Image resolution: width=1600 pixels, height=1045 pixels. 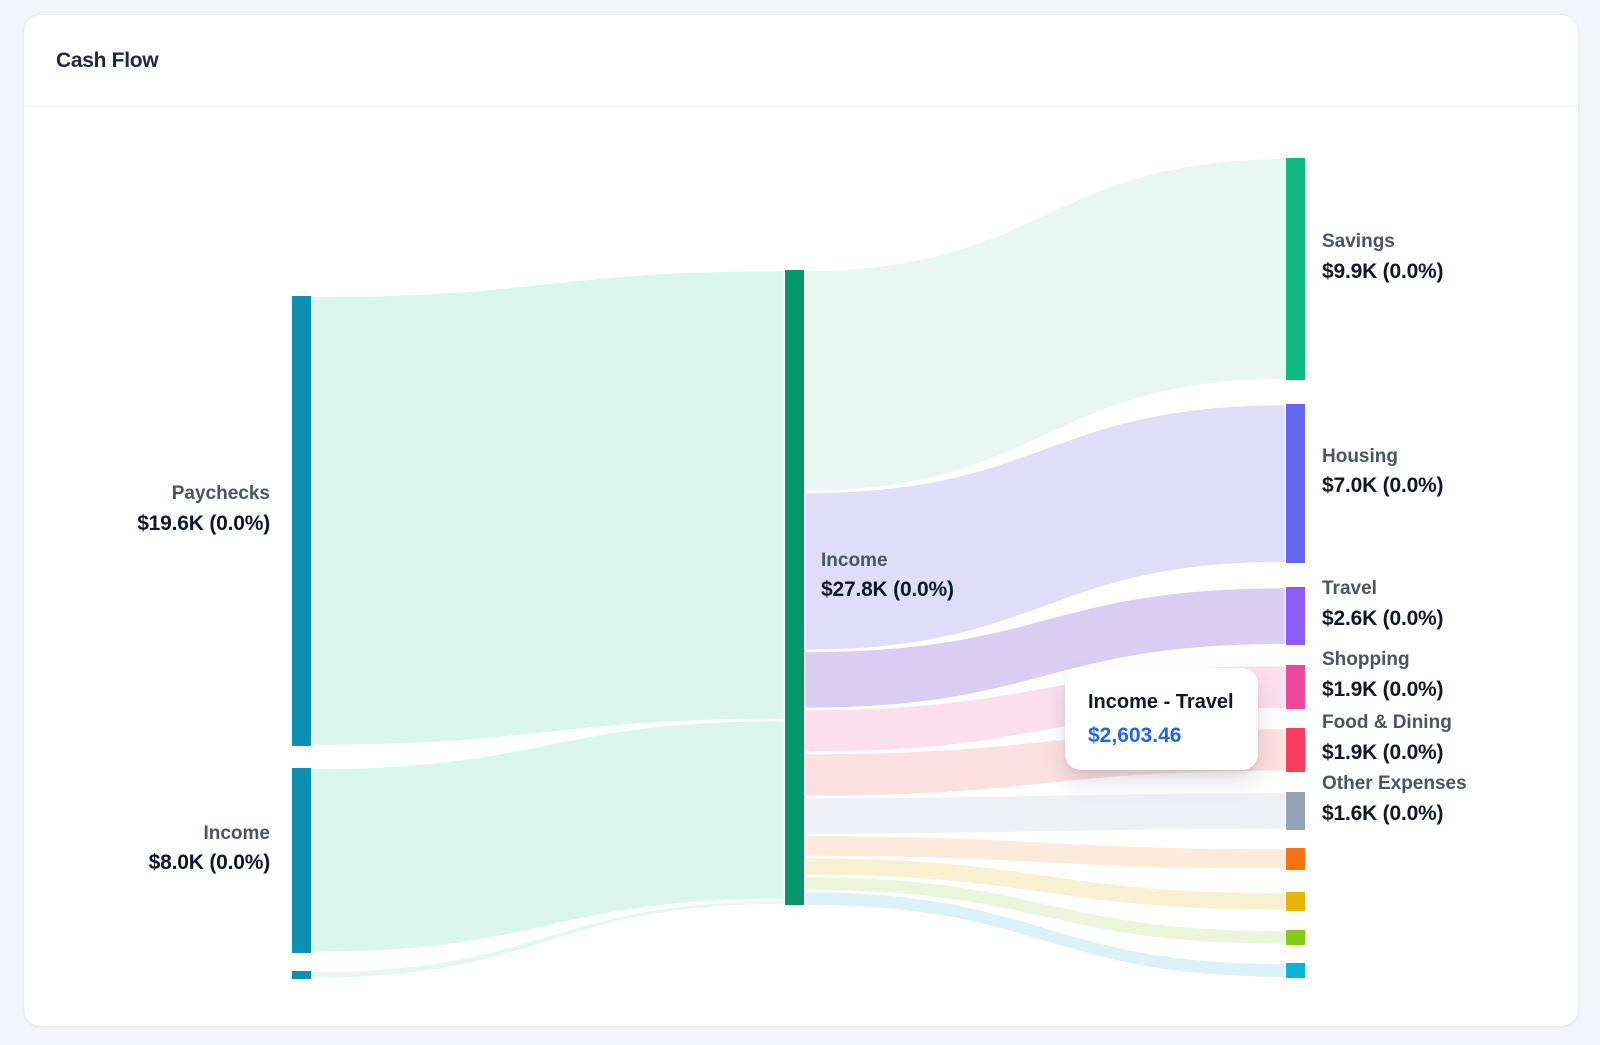 I want to click on node-income, so click(x=794, y=587).